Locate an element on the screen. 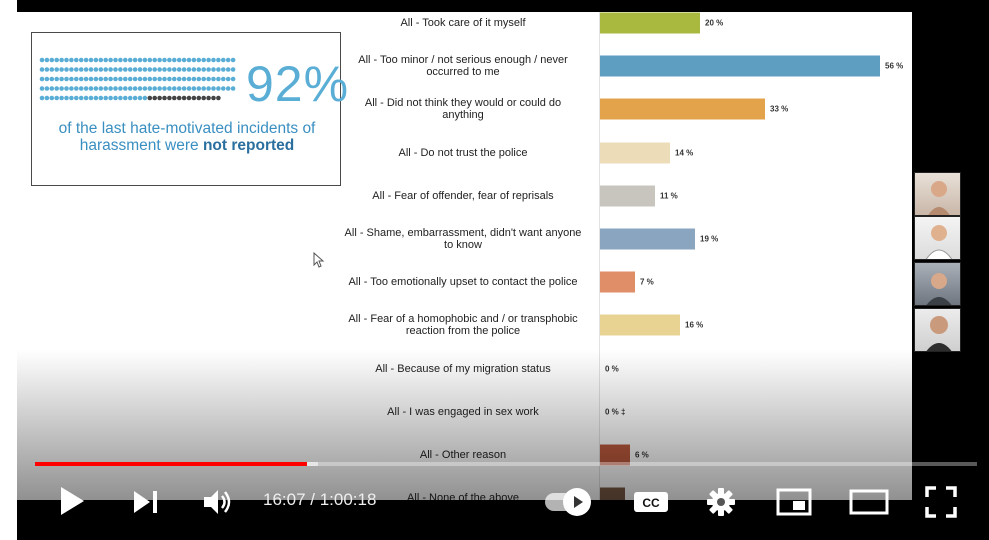  chart-category-label: All - Other reason is located at coordinates (463, 455).